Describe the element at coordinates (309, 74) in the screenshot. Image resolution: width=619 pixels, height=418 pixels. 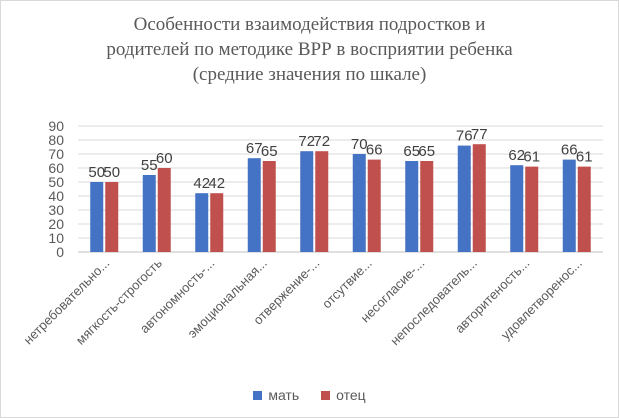
I see `chart-title-line: (средние значения по шкале)` at that location.